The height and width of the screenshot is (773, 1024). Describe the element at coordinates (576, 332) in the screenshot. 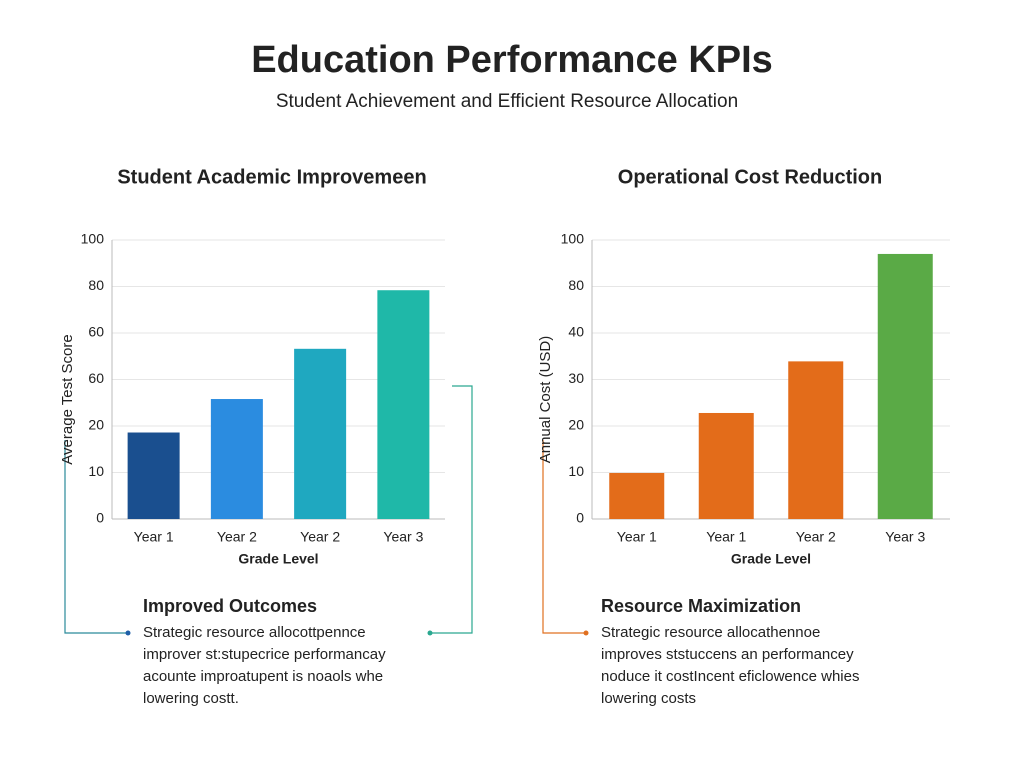

I see `y-tick-label: 40` at that location.